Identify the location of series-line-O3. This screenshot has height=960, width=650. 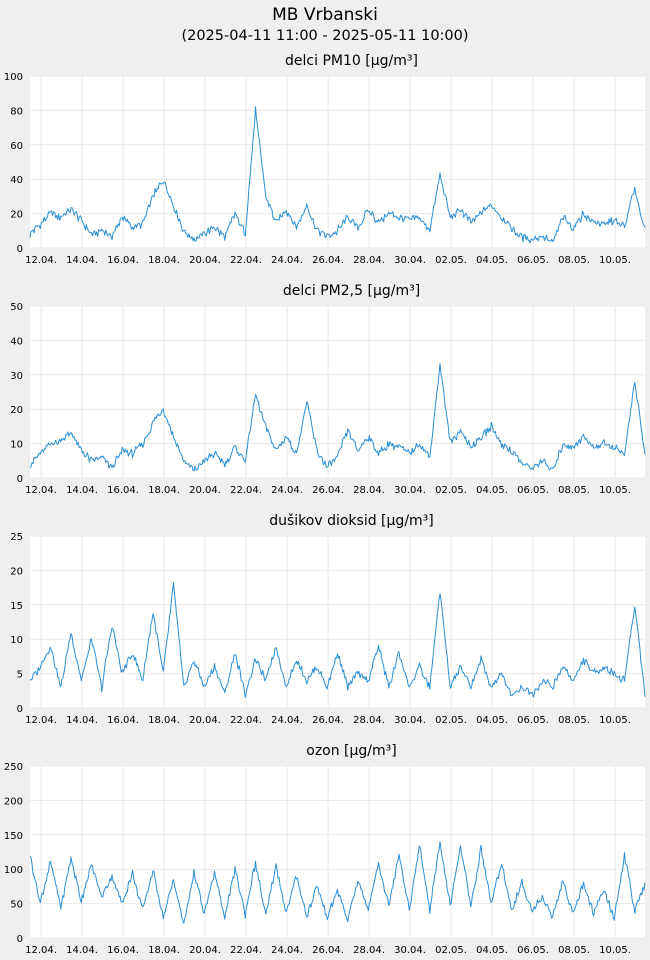
(337, 882).